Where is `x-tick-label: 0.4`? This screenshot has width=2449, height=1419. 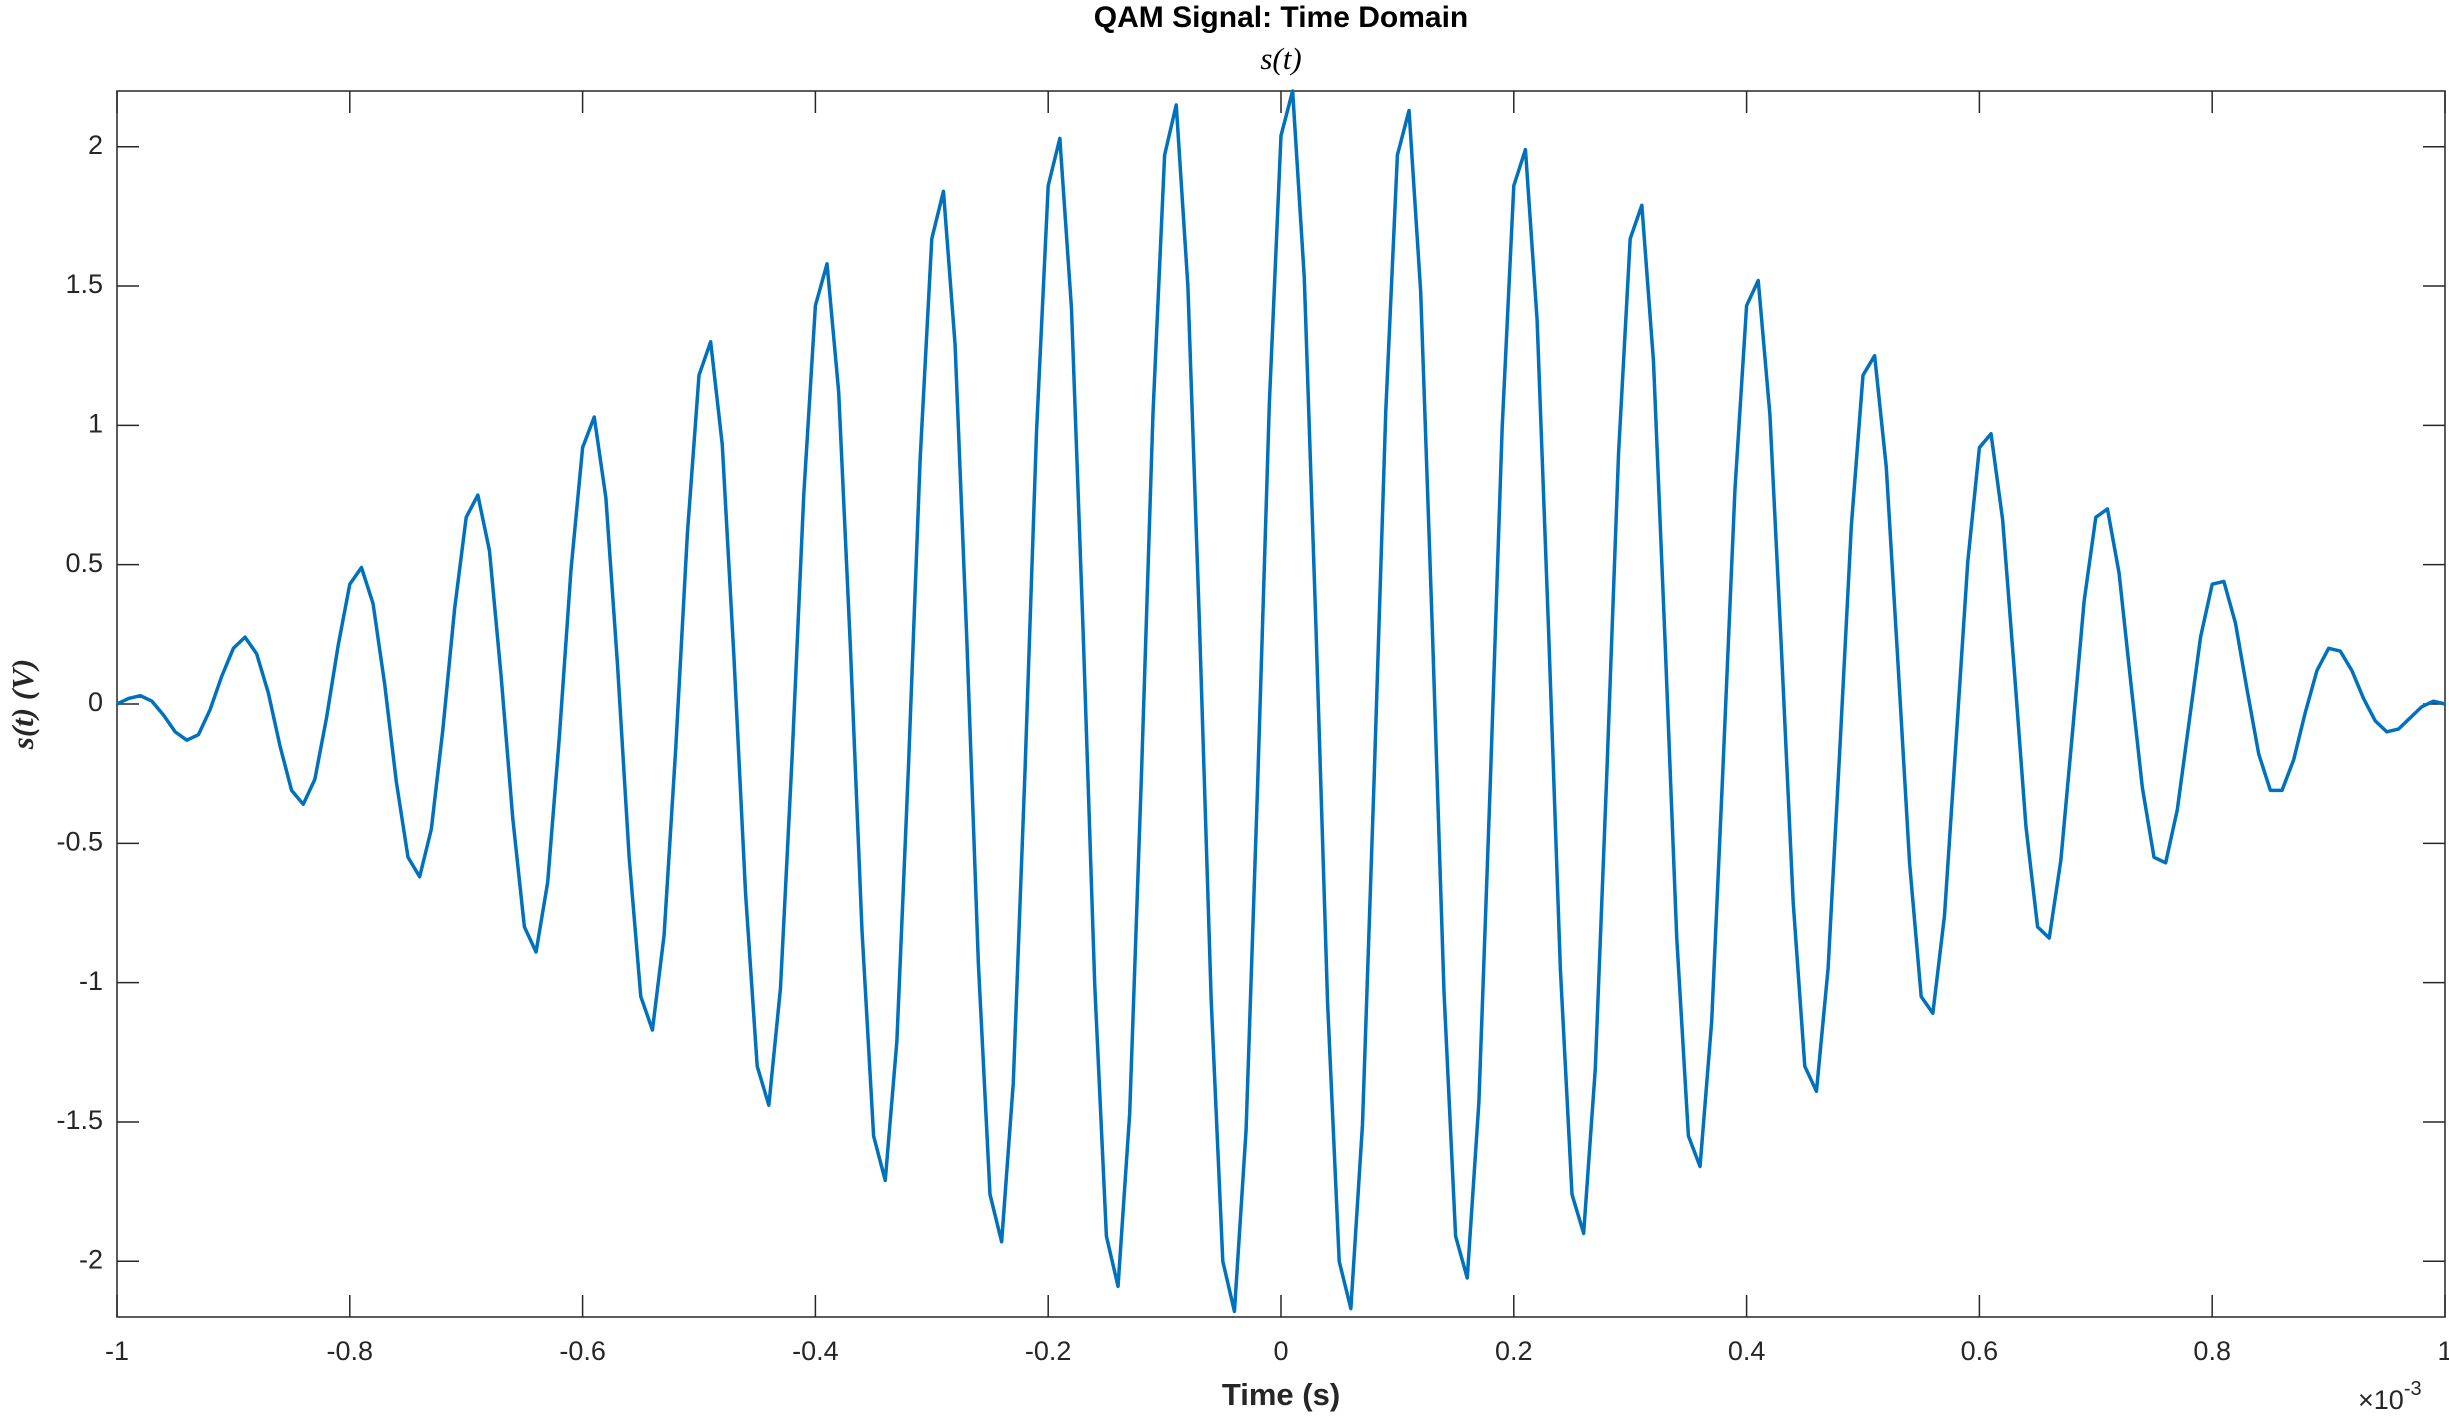 x-tick-label: 0.4 is located at coordinates (1747, 1351).